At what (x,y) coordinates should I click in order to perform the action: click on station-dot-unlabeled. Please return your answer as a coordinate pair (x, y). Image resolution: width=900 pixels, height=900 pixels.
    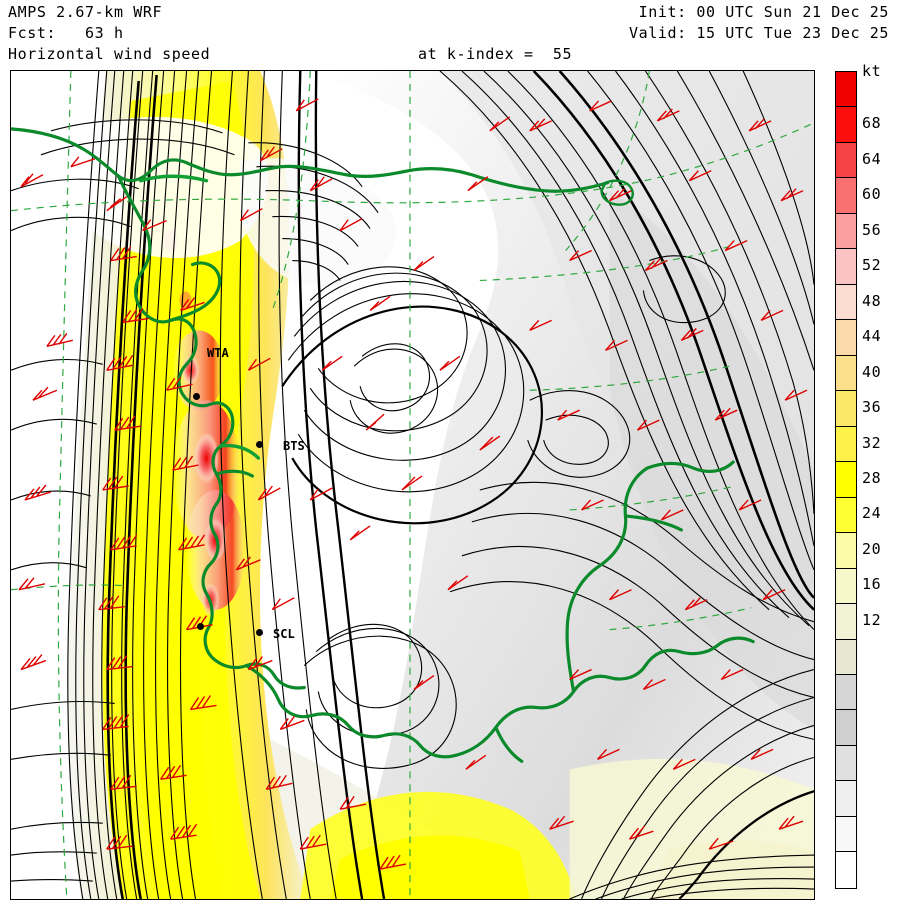
    Looking at the image, I should click on (200, 626).